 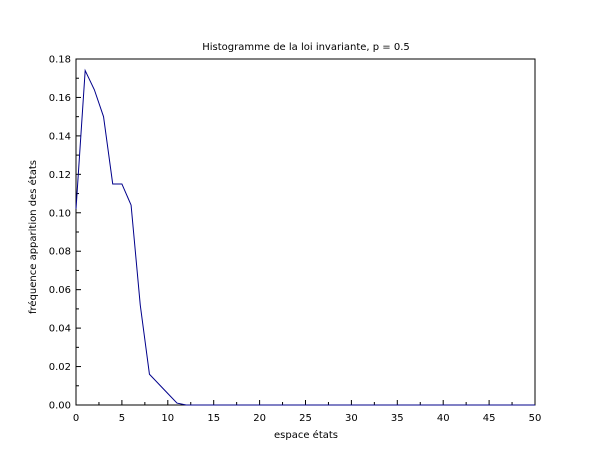 I want to click on x-tick-label: 30, so click(x=351, y=418).